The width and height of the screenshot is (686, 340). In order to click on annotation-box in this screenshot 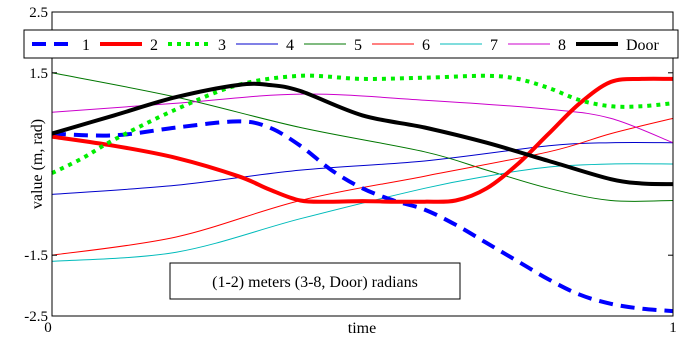, I will do `click(315, 281)`.